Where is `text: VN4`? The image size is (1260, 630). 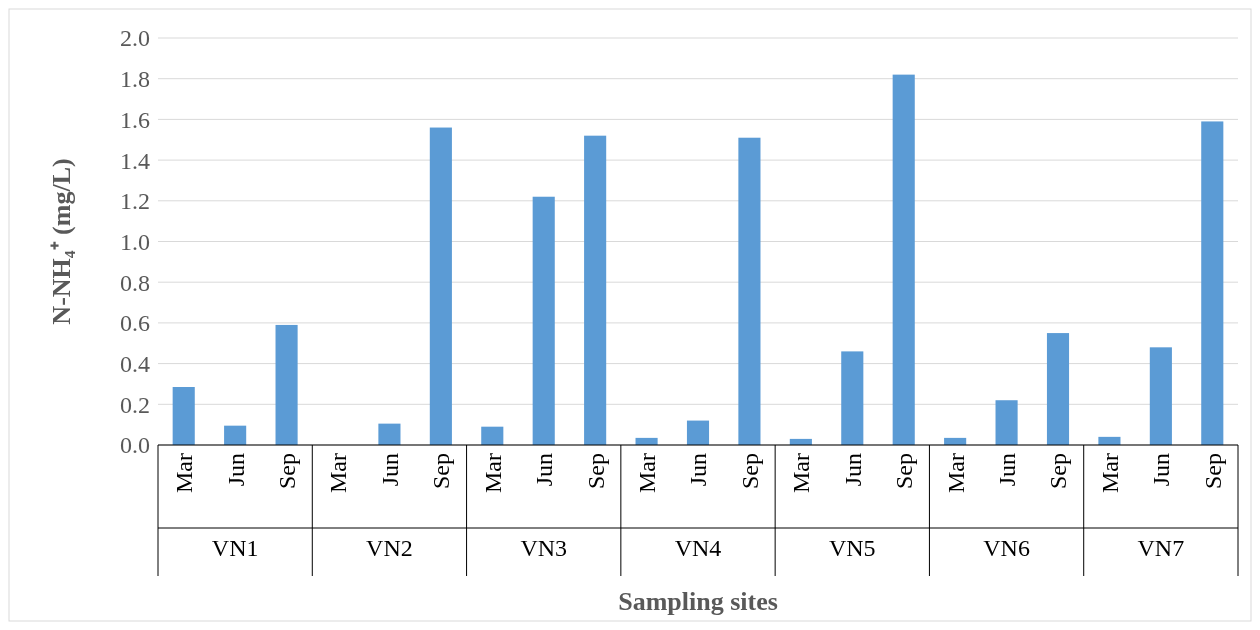
text: VN4 is located at coordinates (698, 548).